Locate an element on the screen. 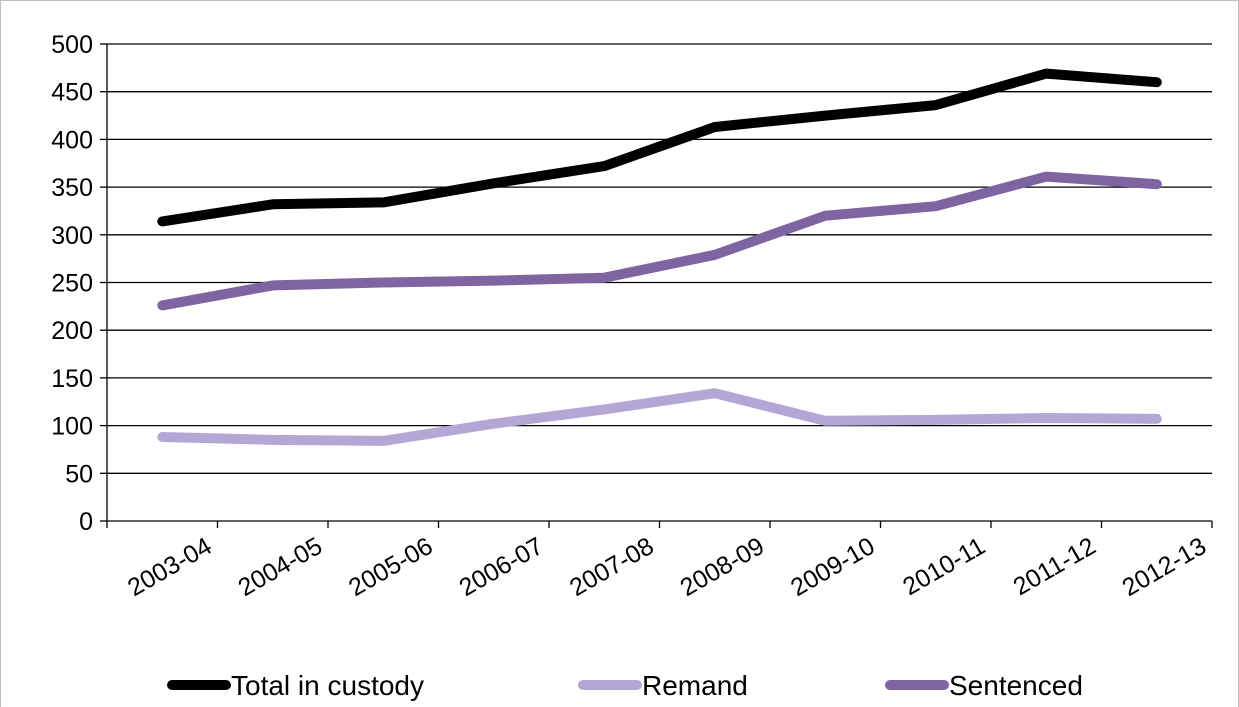  legend: Total in custody Remand Sentenced is located at coordinates (625, 685).